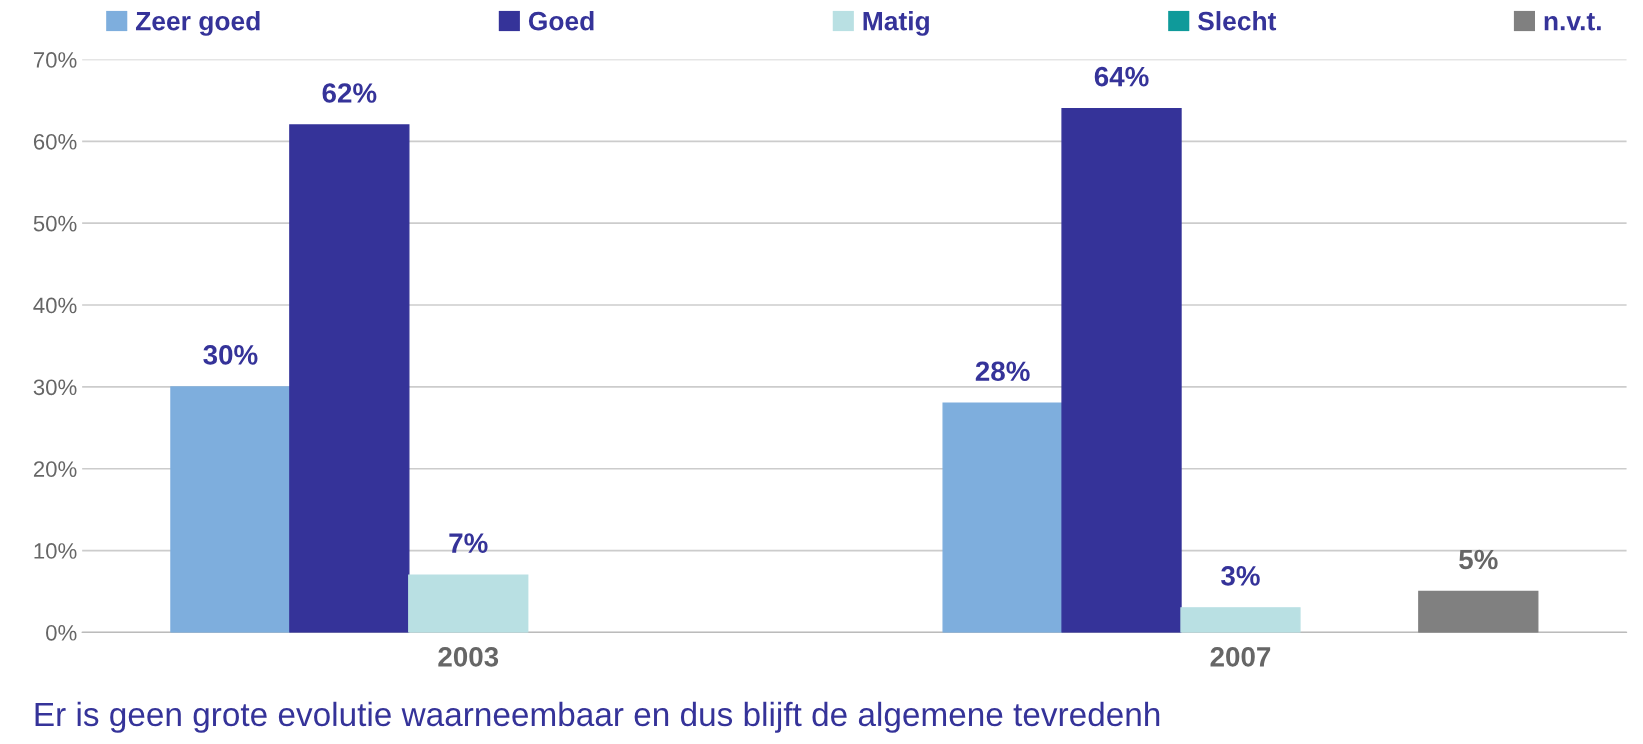  What do you see at coordinates (61, 632) in the screenshot?
I see `y-tick-label: 0%` at bounding box center [61, 632].